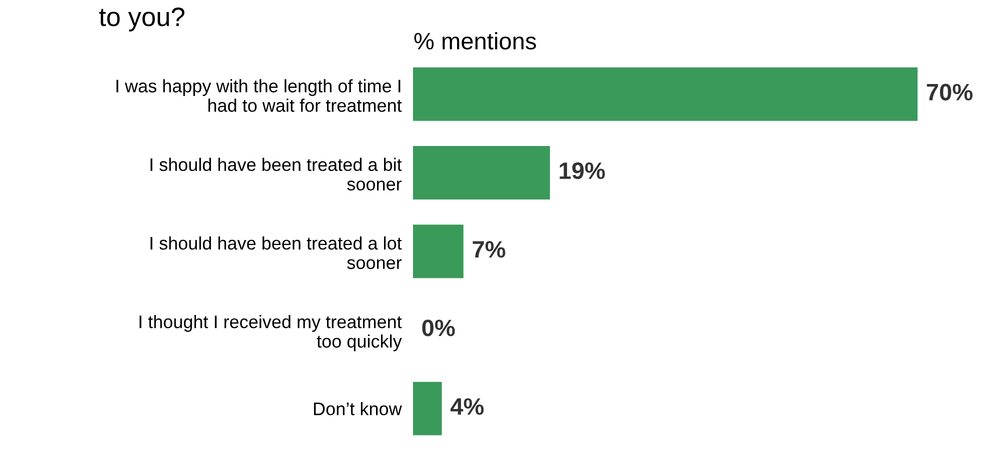 Image resolution: width=988 pixels, height=457 pixels. I want to click on y-tick-label: I should have been treated a lot sooner, so click(276, 253).